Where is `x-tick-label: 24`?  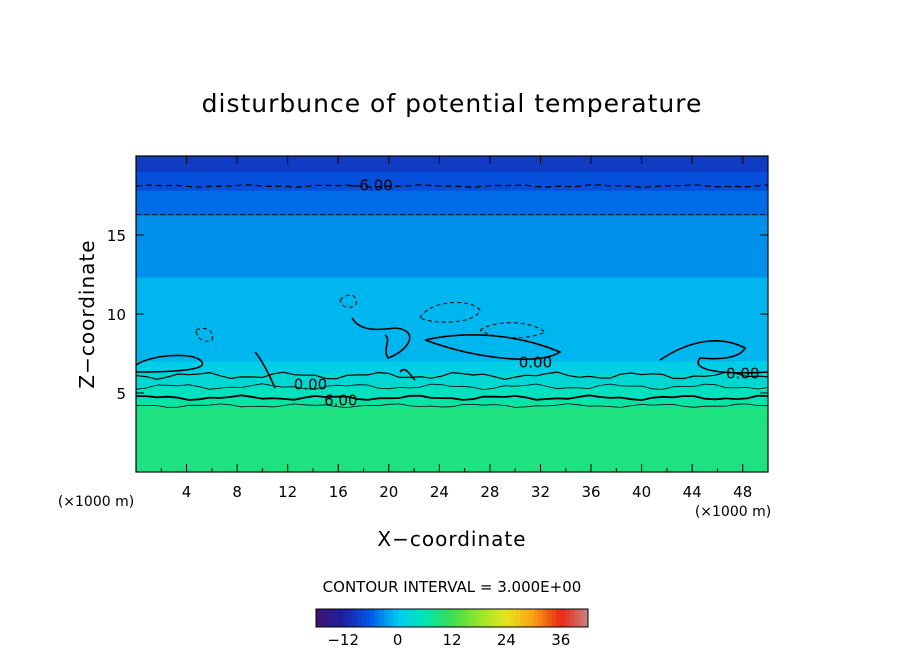 x-tick-label: 24 is located at coordinates (439, 492).